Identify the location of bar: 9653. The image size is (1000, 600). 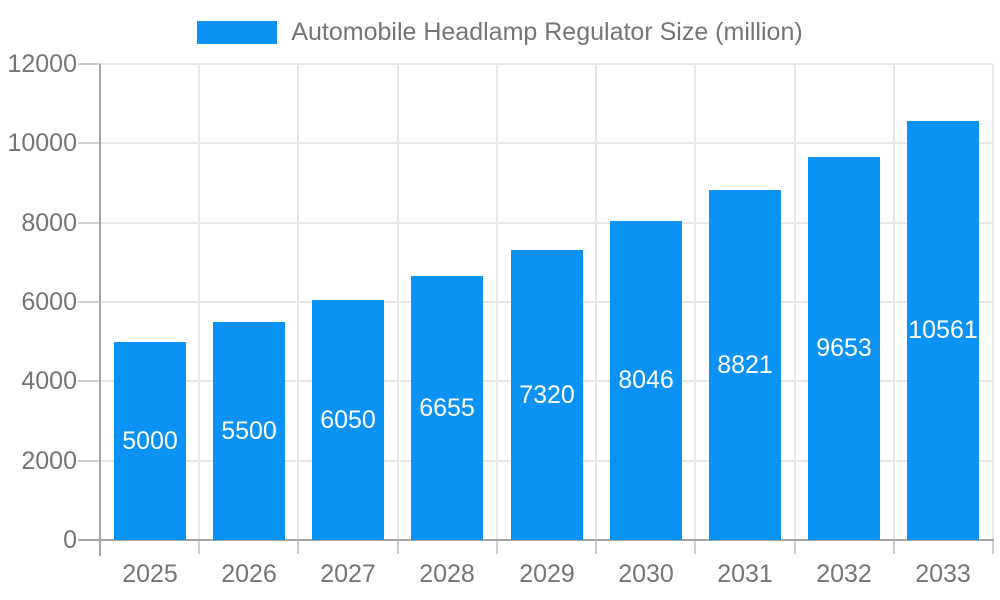
(844, 348).